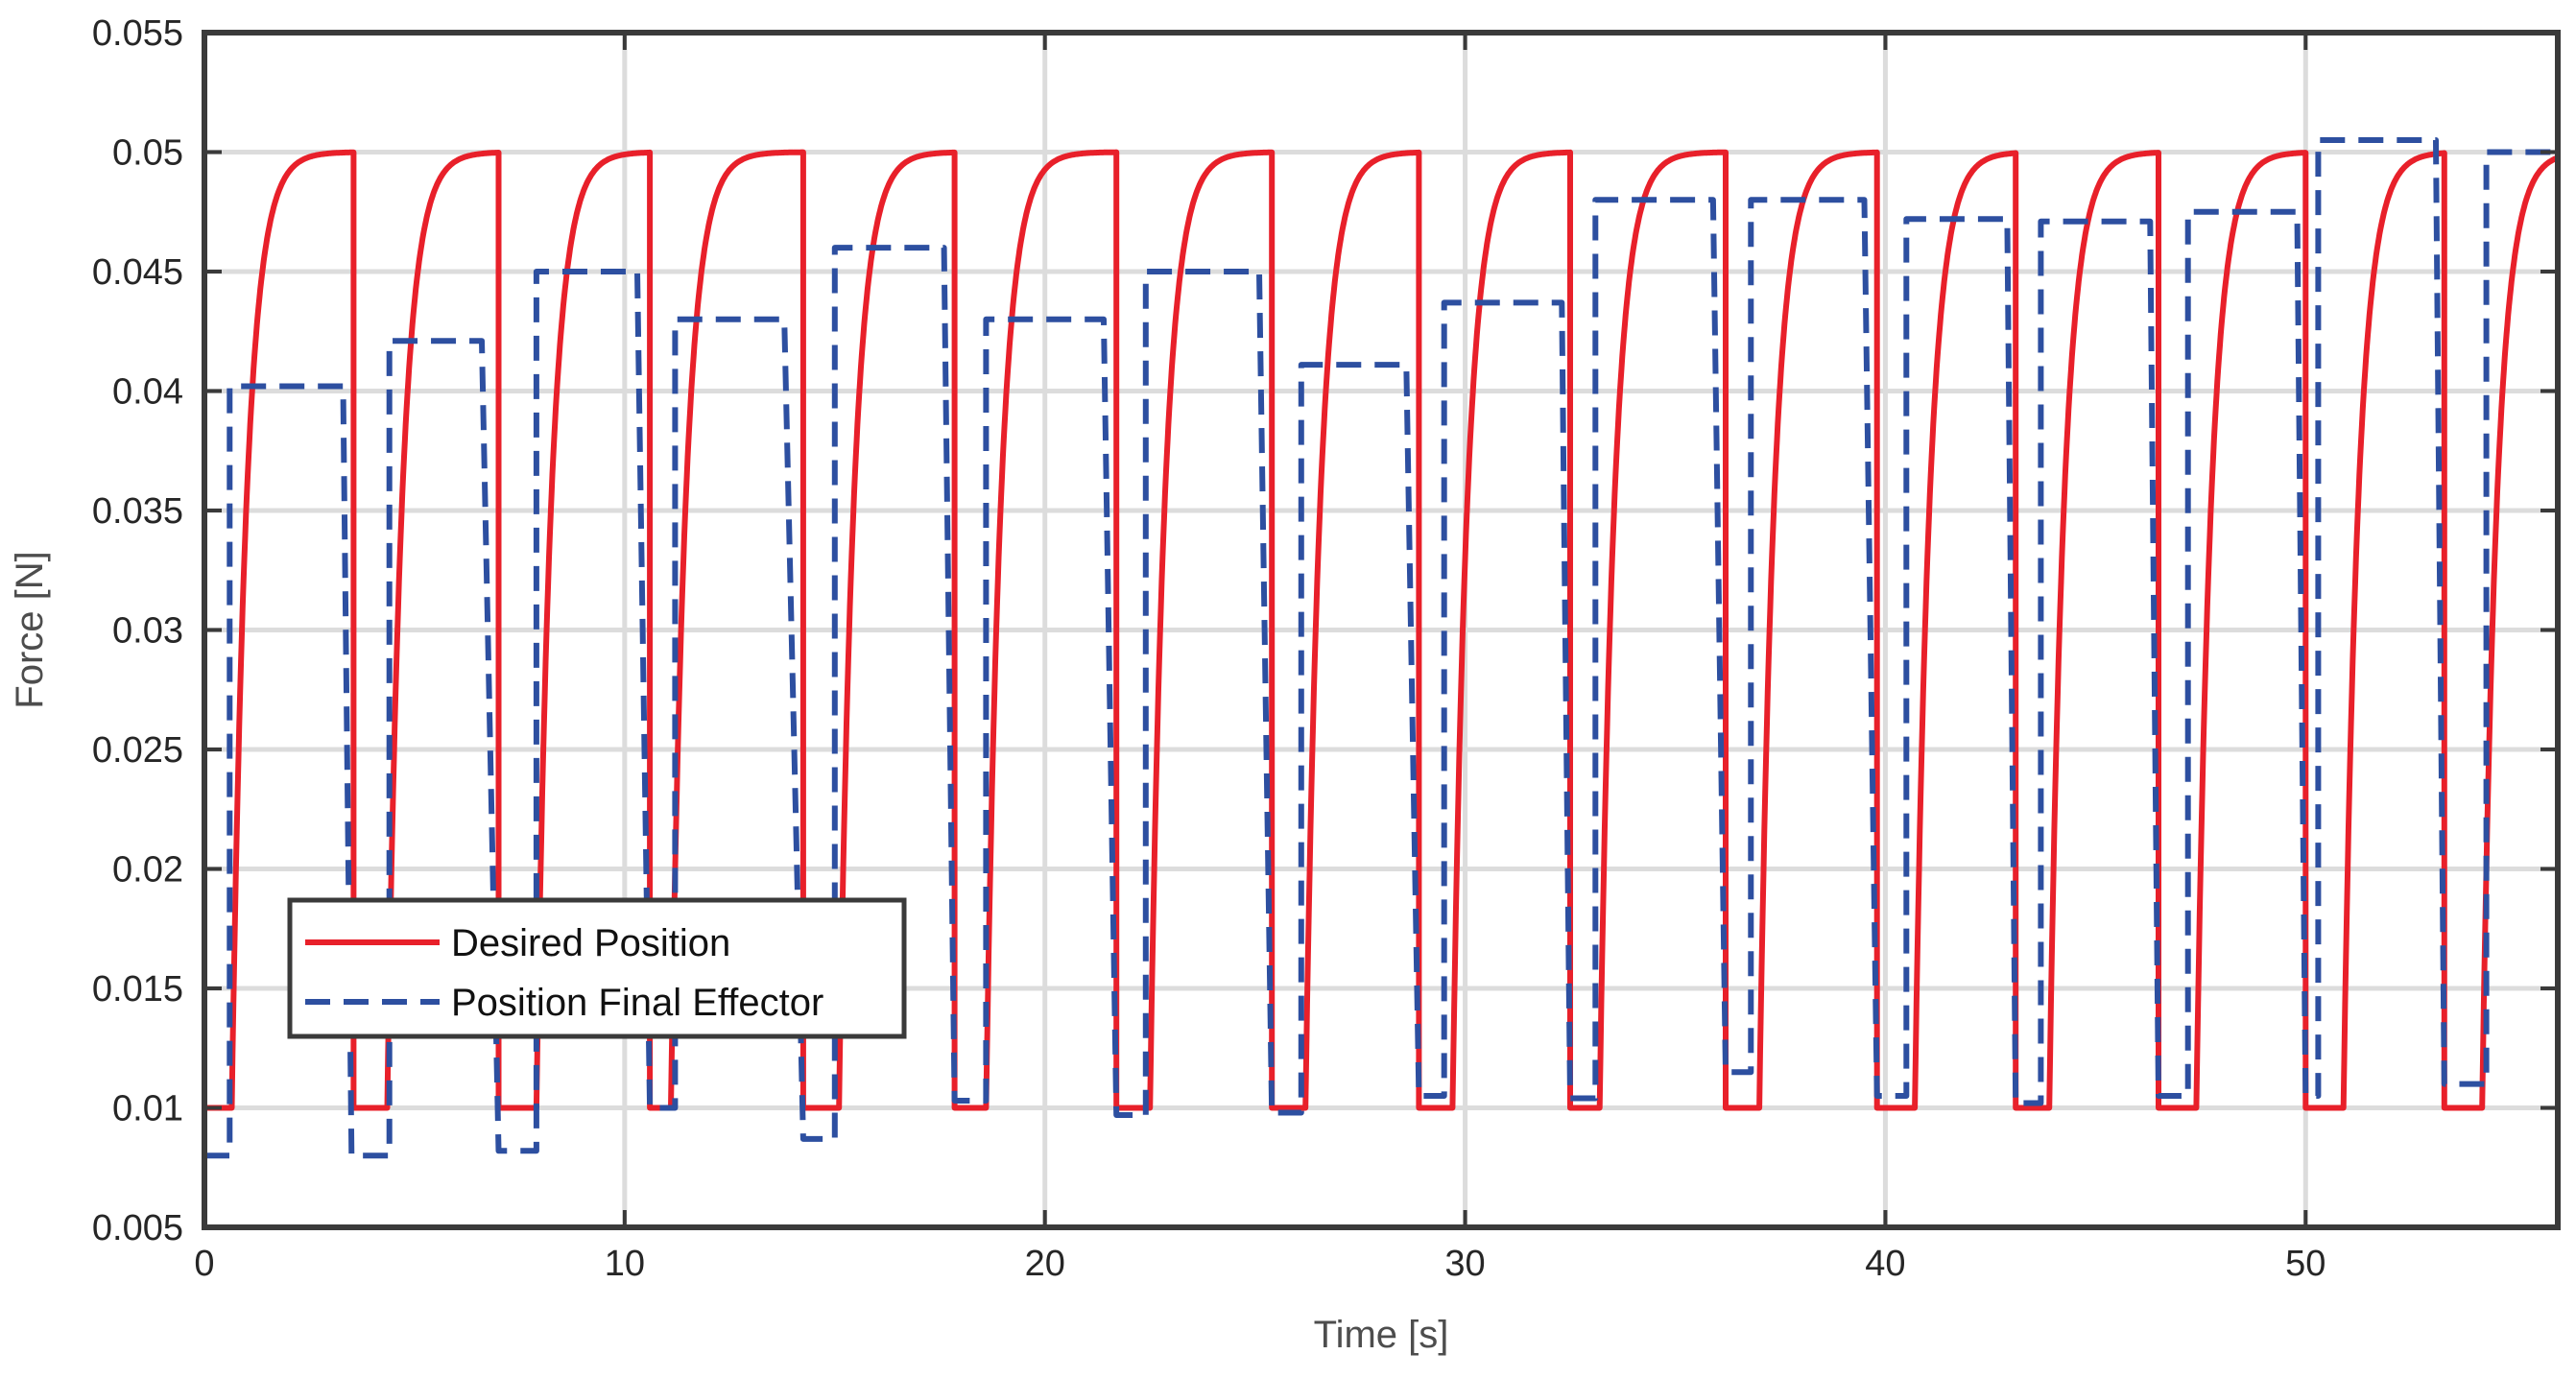 The width and height of the screenshot is (2576, 1378). Describe the element at coordinates (137, 1228) in the screenshot. I see `y-tick-label: 0.005` at that location.